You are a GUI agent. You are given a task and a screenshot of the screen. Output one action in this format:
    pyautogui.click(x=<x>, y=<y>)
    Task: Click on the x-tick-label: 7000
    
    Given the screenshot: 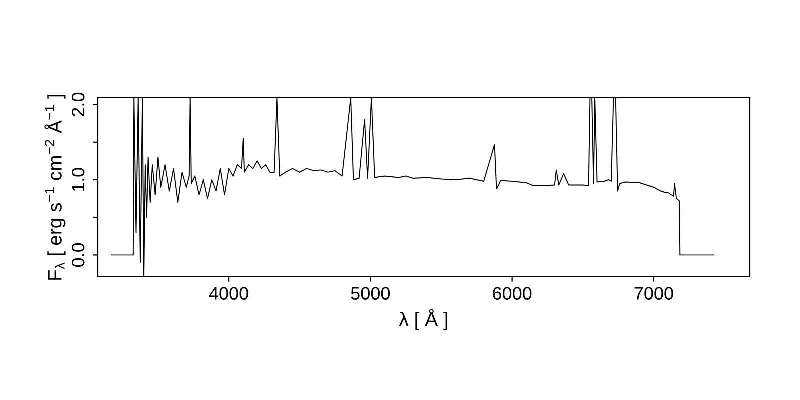 What is the action you would take?
    pyautogui.click(x=654, y=293)
    